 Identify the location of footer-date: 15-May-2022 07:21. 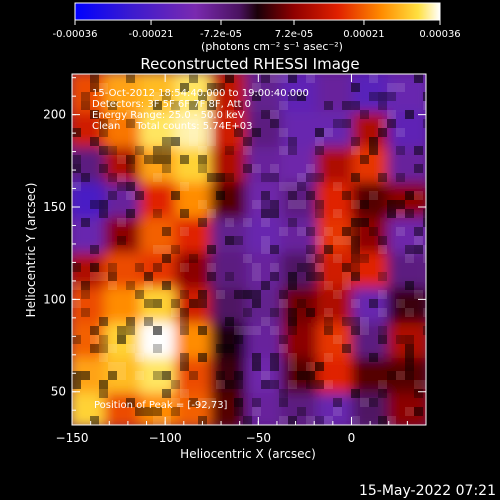
(427, 491).